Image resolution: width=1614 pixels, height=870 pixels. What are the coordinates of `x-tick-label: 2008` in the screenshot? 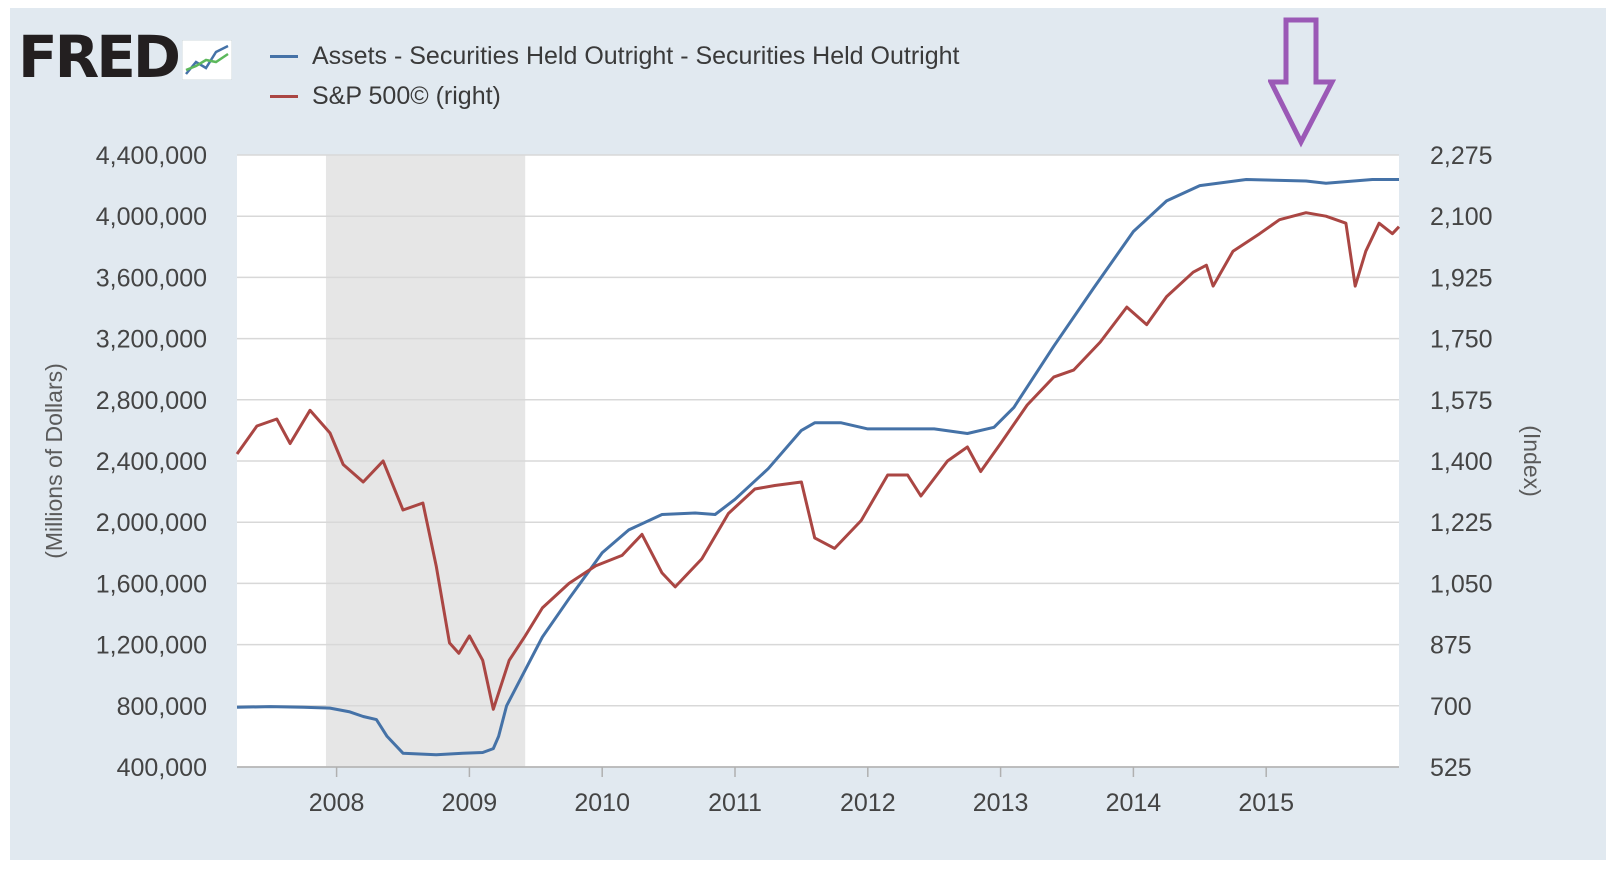 It's located at (337, 803).